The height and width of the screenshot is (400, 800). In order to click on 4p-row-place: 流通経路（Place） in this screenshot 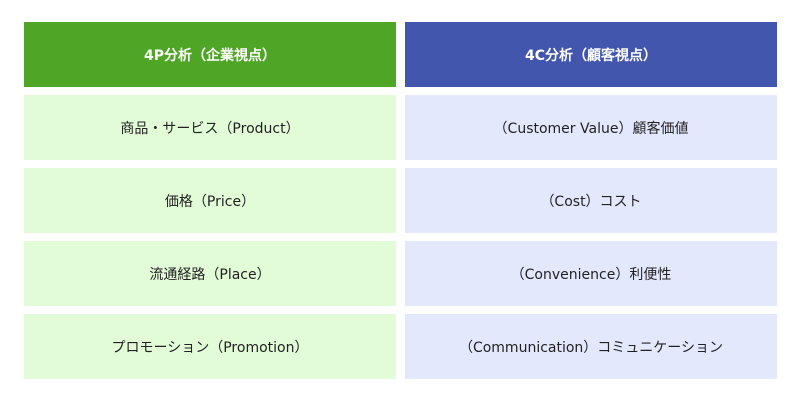, I will do `click(210, 273)`.